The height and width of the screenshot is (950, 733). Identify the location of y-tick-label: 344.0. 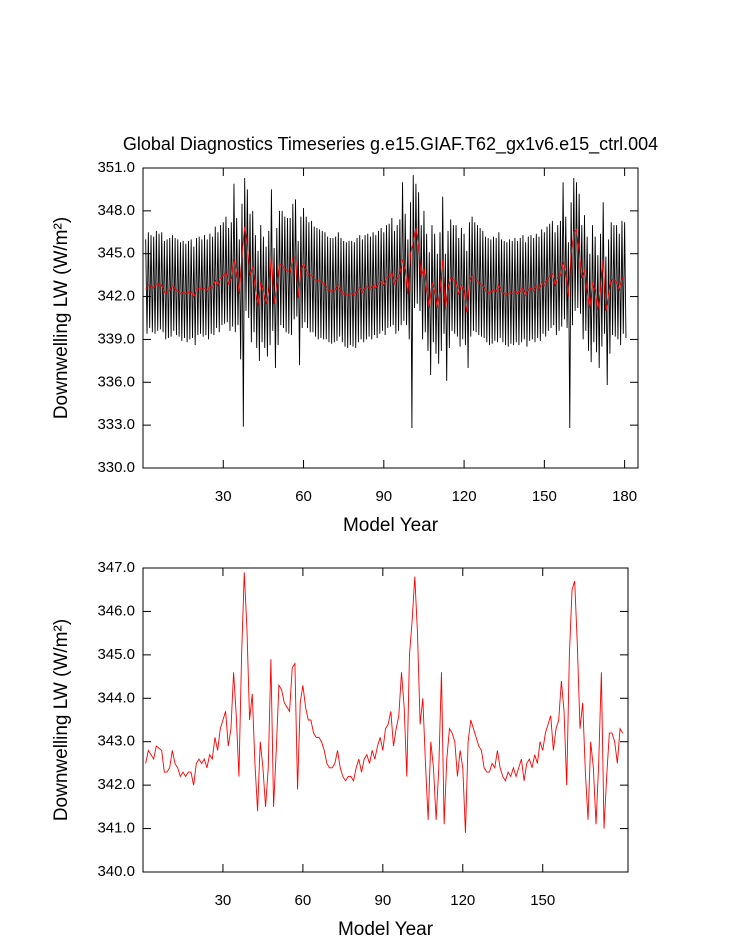
(116, 697).